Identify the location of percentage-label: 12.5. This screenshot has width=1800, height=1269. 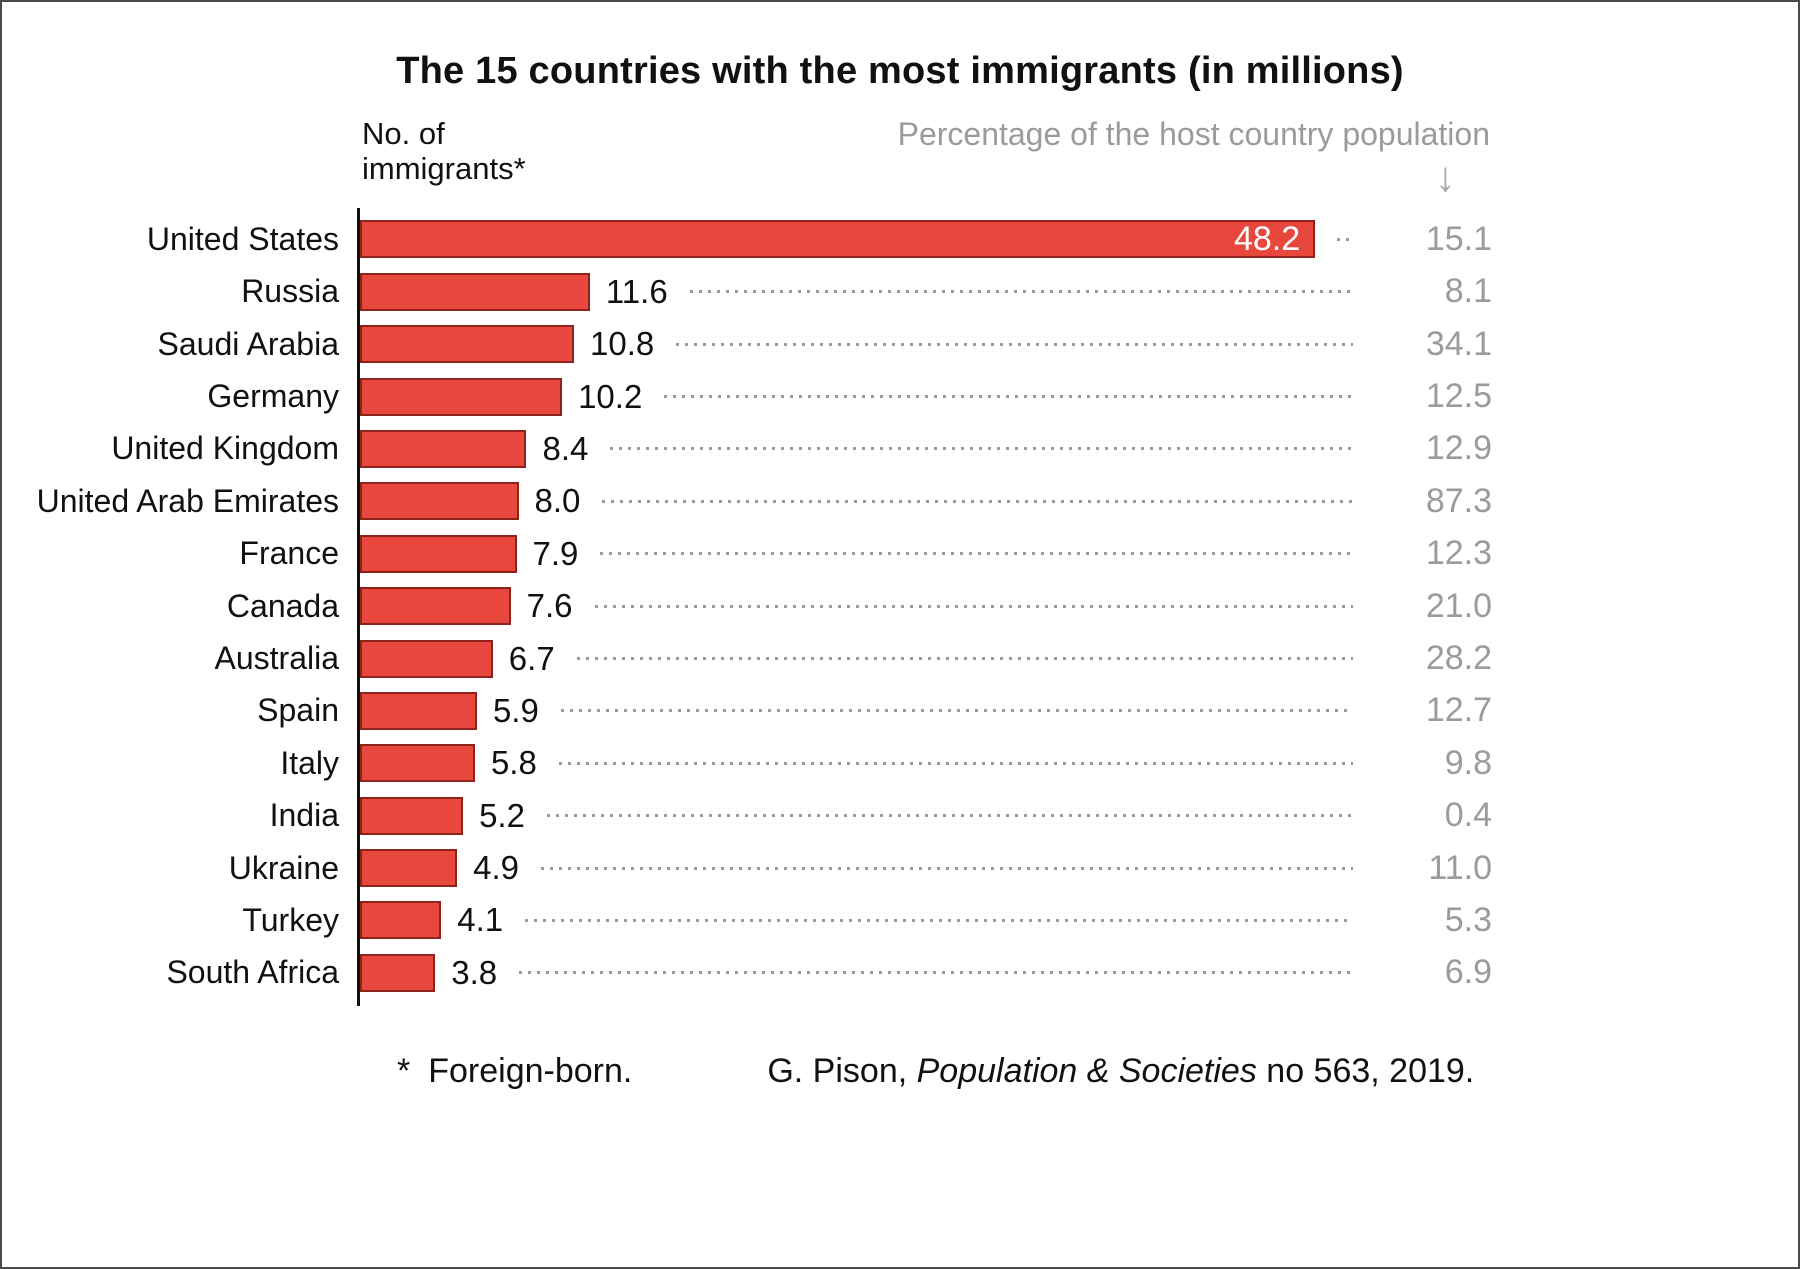
(1458, 396).